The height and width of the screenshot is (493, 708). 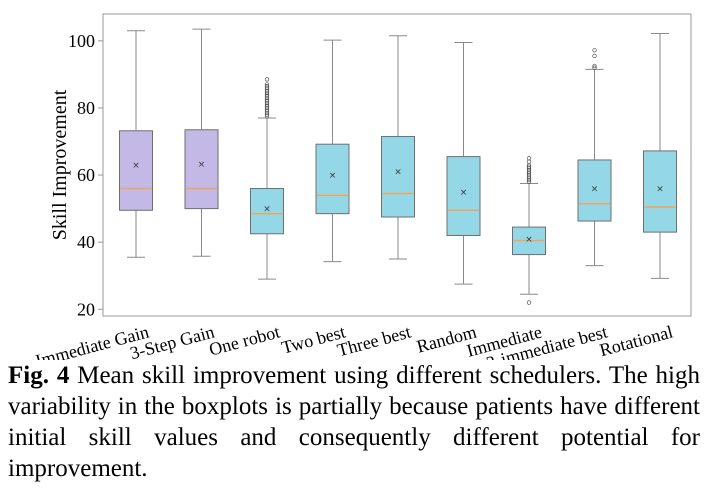 What do you see at coordinates (86, 309) in the screenshot?
I see `y-tick-label-20: 20` at bounding box center [86, 309].